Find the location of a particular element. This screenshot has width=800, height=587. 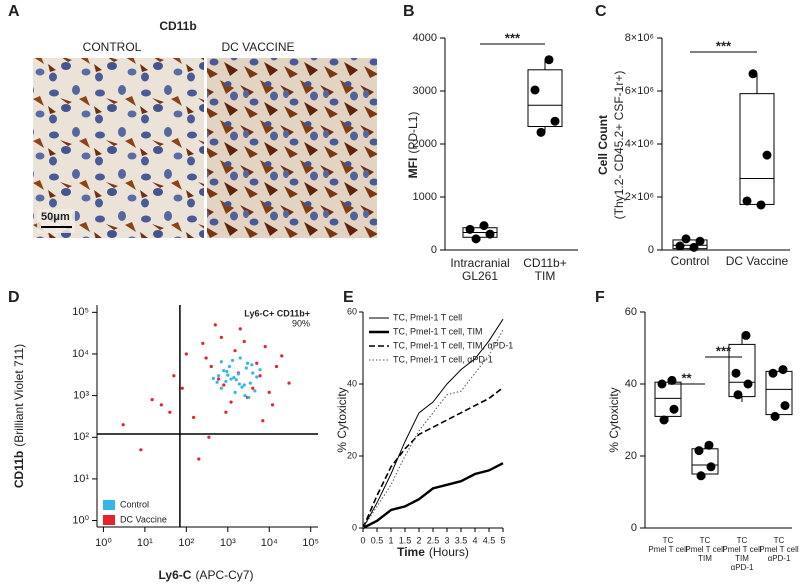

x-tick-label: GL261 is located at coordinates (480, 276).